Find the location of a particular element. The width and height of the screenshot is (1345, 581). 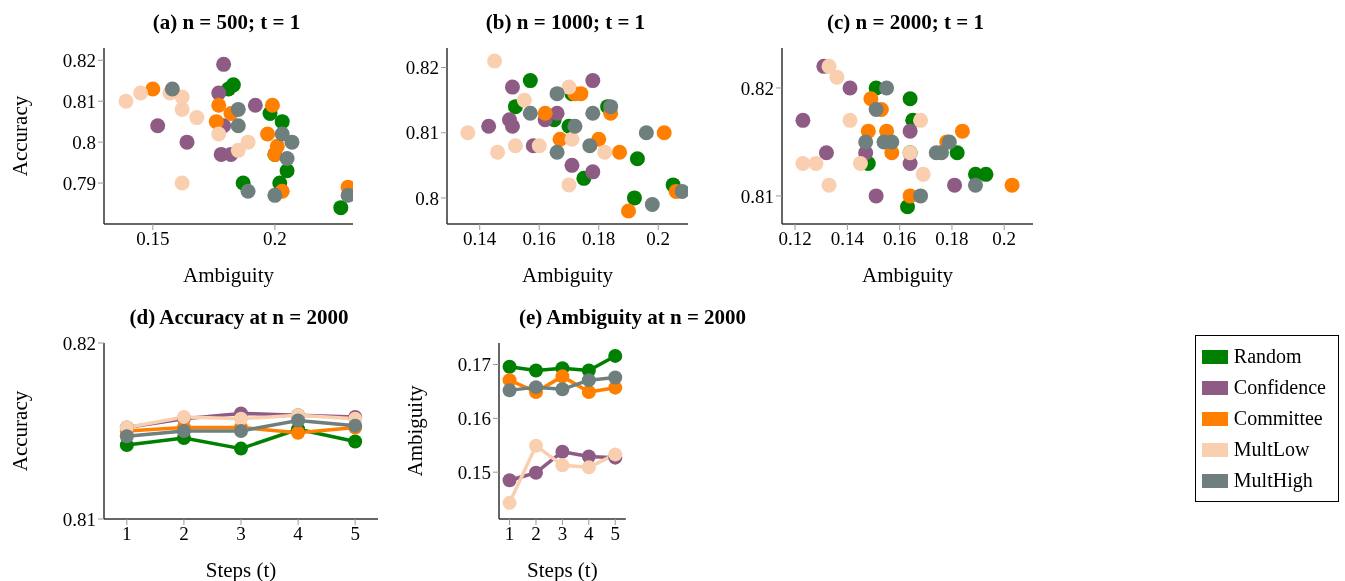

y-tick-label: 0.17 is located at coordinates (474, 365).